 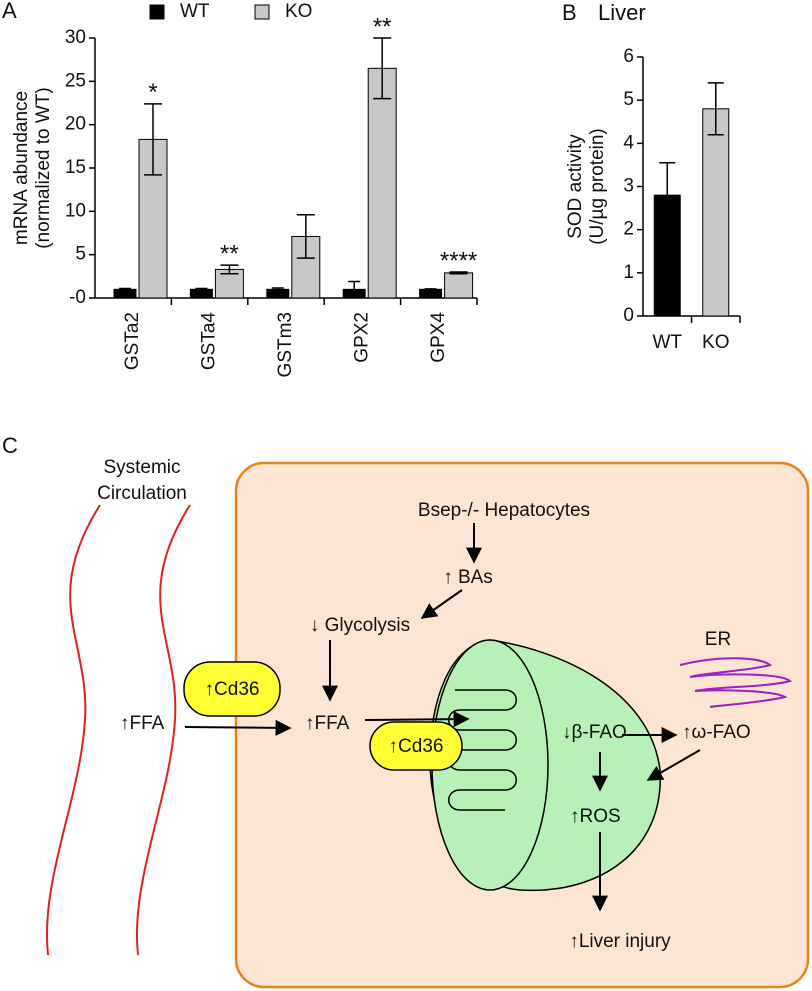 What do you see at coordinates (482, 750) in the screenshot?
I see `cristae` at bounding box center [482, 750].